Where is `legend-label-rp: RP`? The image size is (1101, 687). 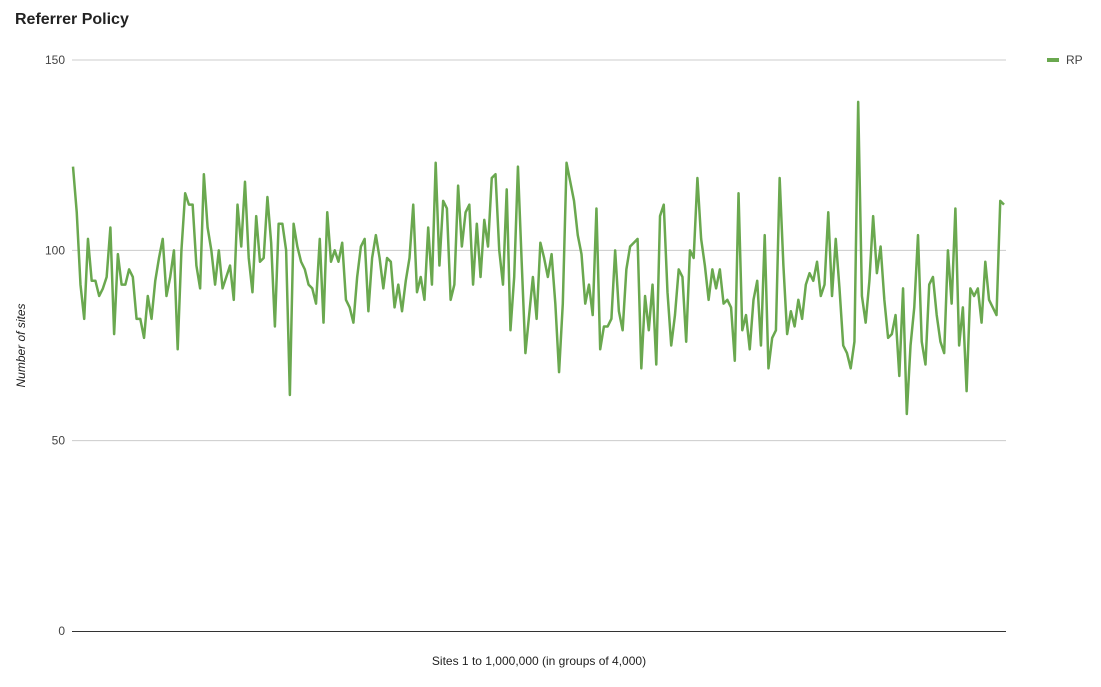 legend-label-rp: RP is located at coordinates (1074, 60).